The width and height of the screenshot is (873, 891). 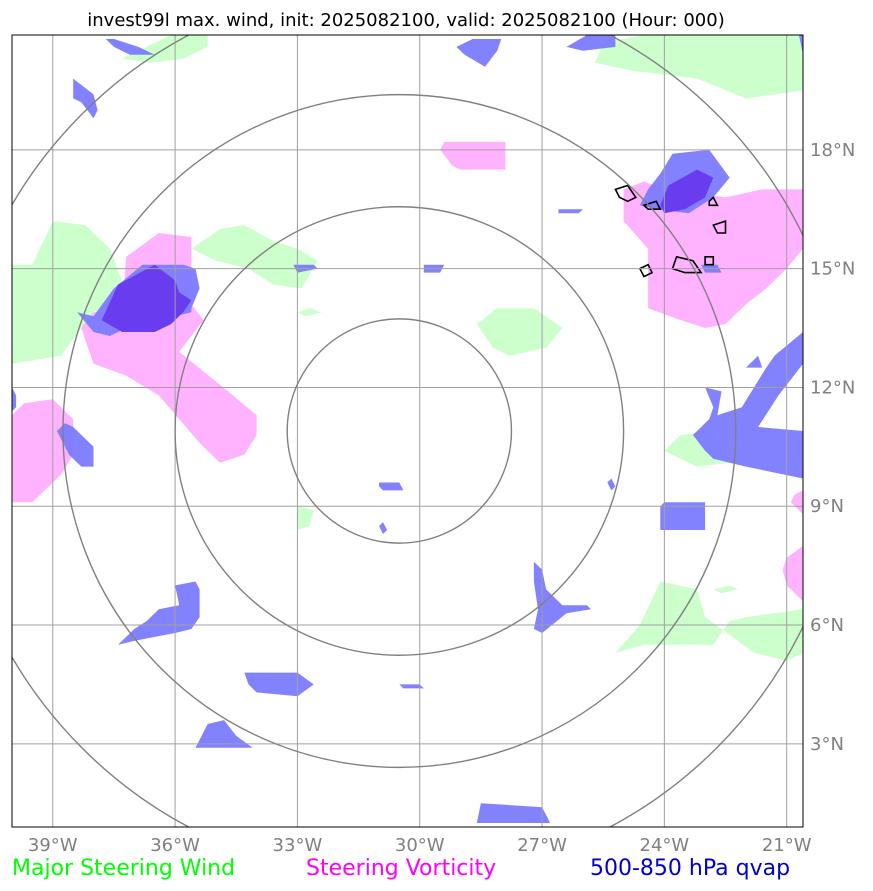 What do you see at coordinates (407, 250) in the screenshot?
I see `qvap-strong-layer` at bounding box center [407, 250].